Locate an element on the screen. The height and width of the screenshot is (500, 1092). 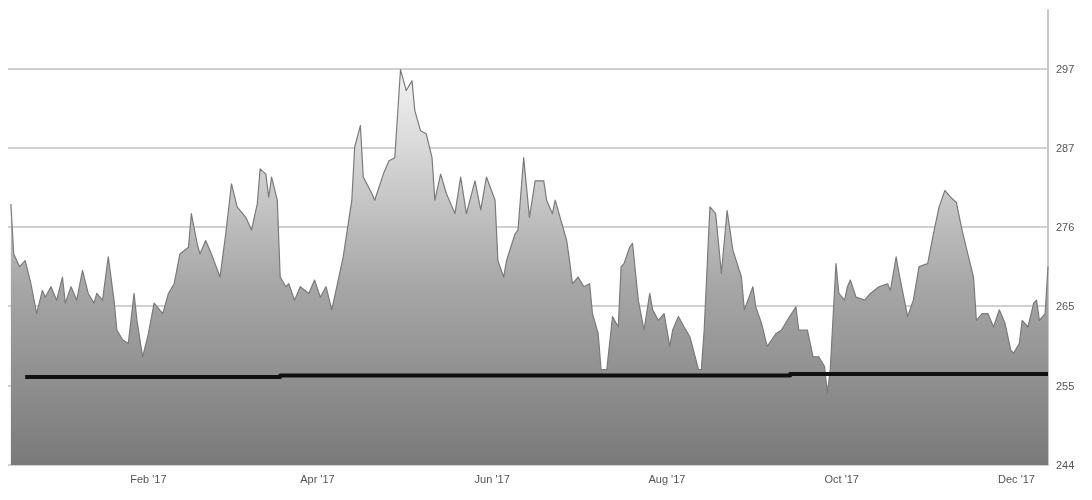
x-tick-label: Aug '17 is located at coordinates (667, 478).